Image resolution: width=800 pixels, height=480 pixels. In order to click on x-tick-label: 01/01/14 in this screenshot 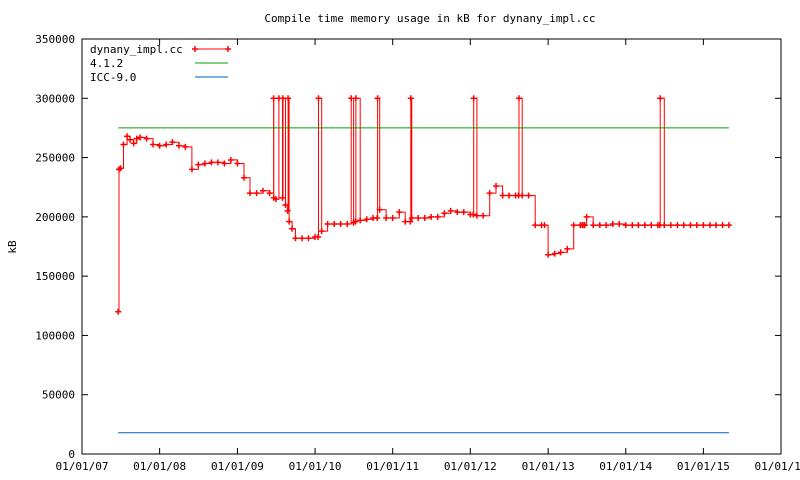, I will do `click(625, 466)`.